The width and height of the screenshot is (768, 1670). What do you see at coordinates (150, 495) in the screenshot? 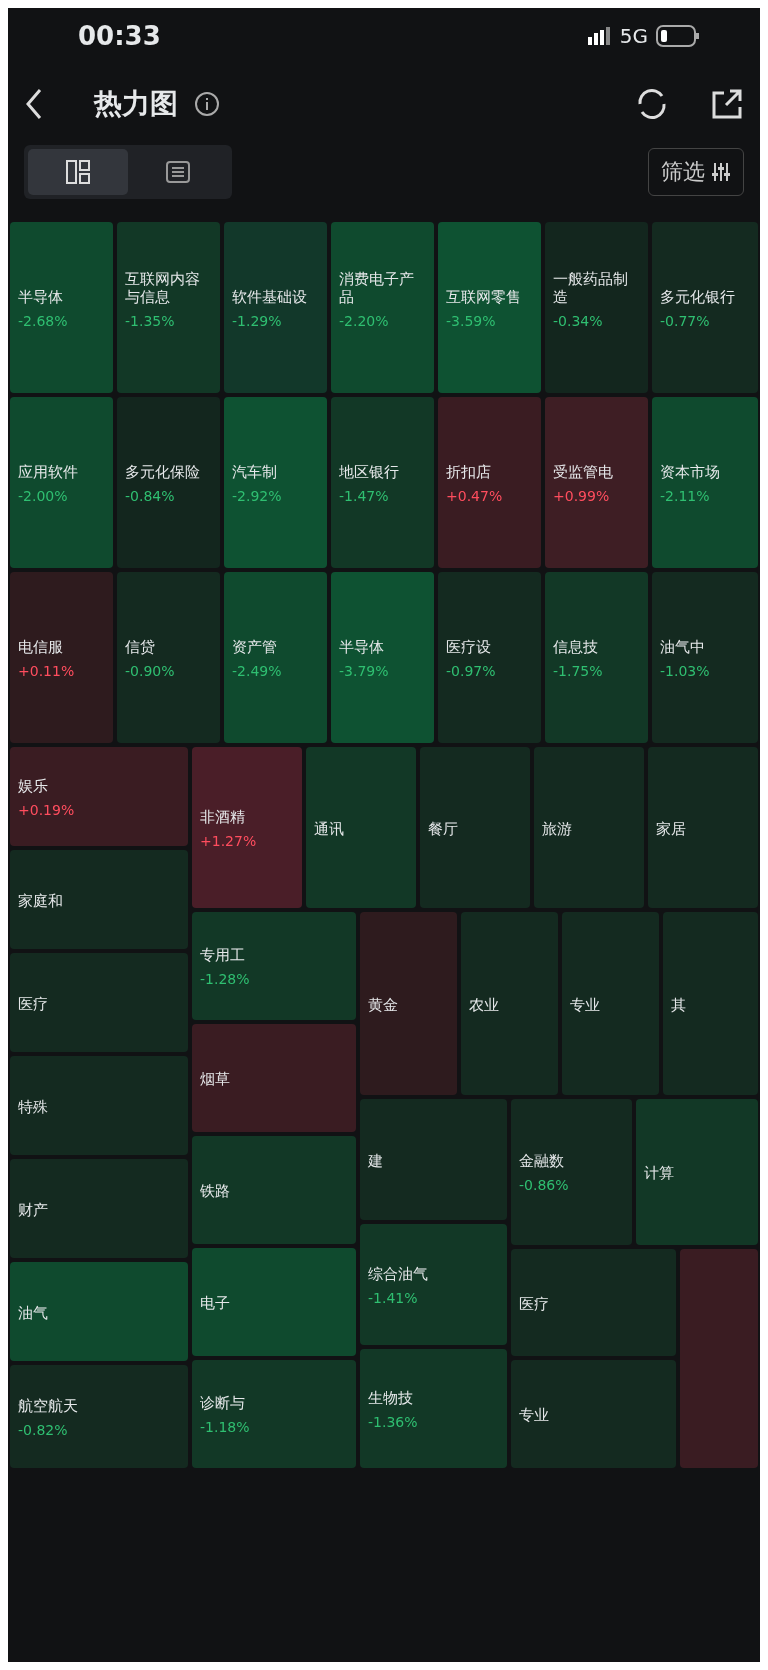
I see `data-label: -0.84%` at bounding box center [150, 495].